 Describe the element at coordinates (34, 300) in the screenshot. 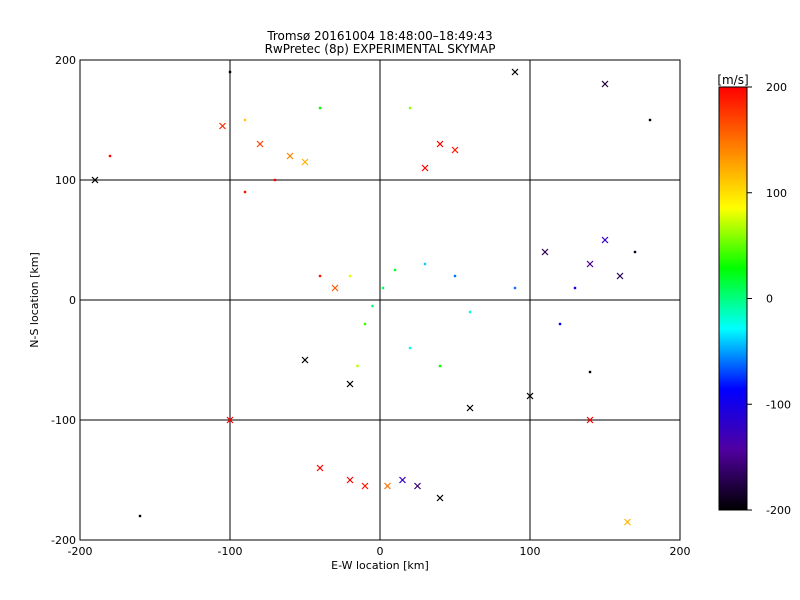

I see `y-axis-label: N-S location [km]` at that location.